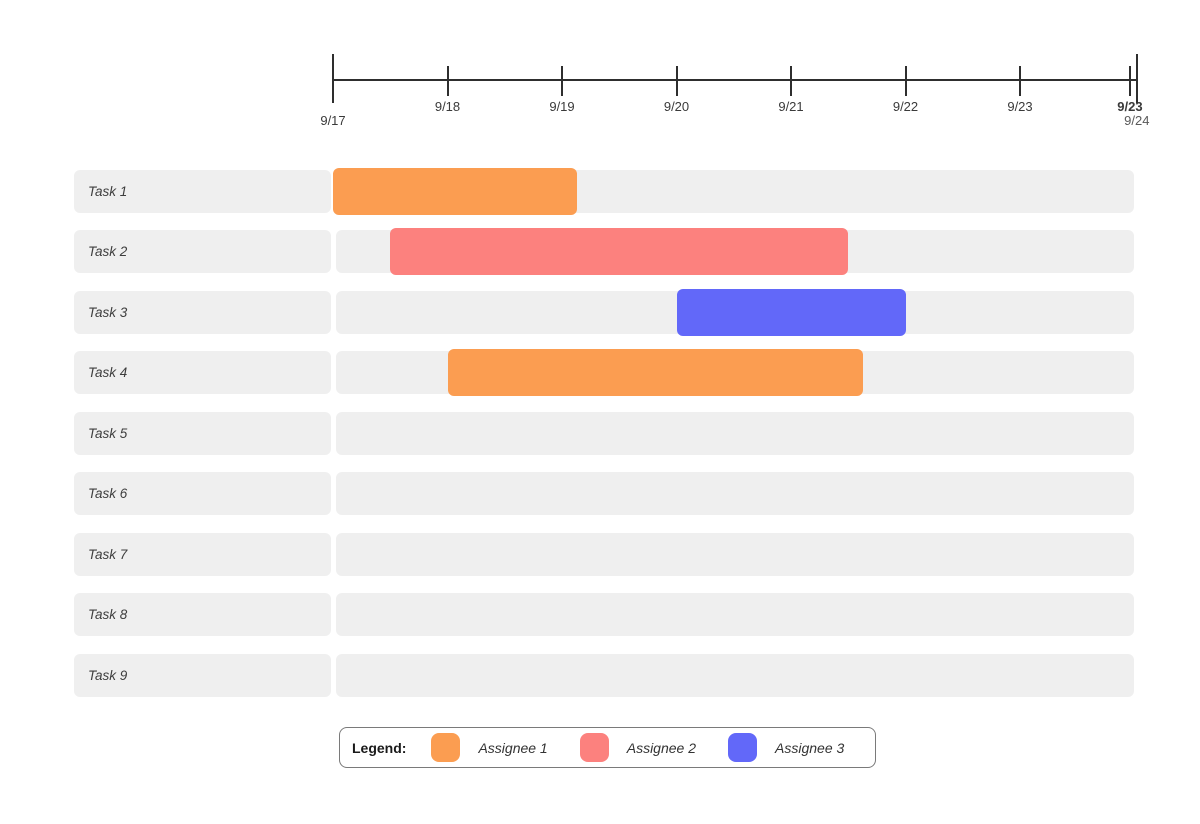 This screenshot has height=824, width=1200. I want to click on axis-tick-label: 9/17, so click(333, 120).